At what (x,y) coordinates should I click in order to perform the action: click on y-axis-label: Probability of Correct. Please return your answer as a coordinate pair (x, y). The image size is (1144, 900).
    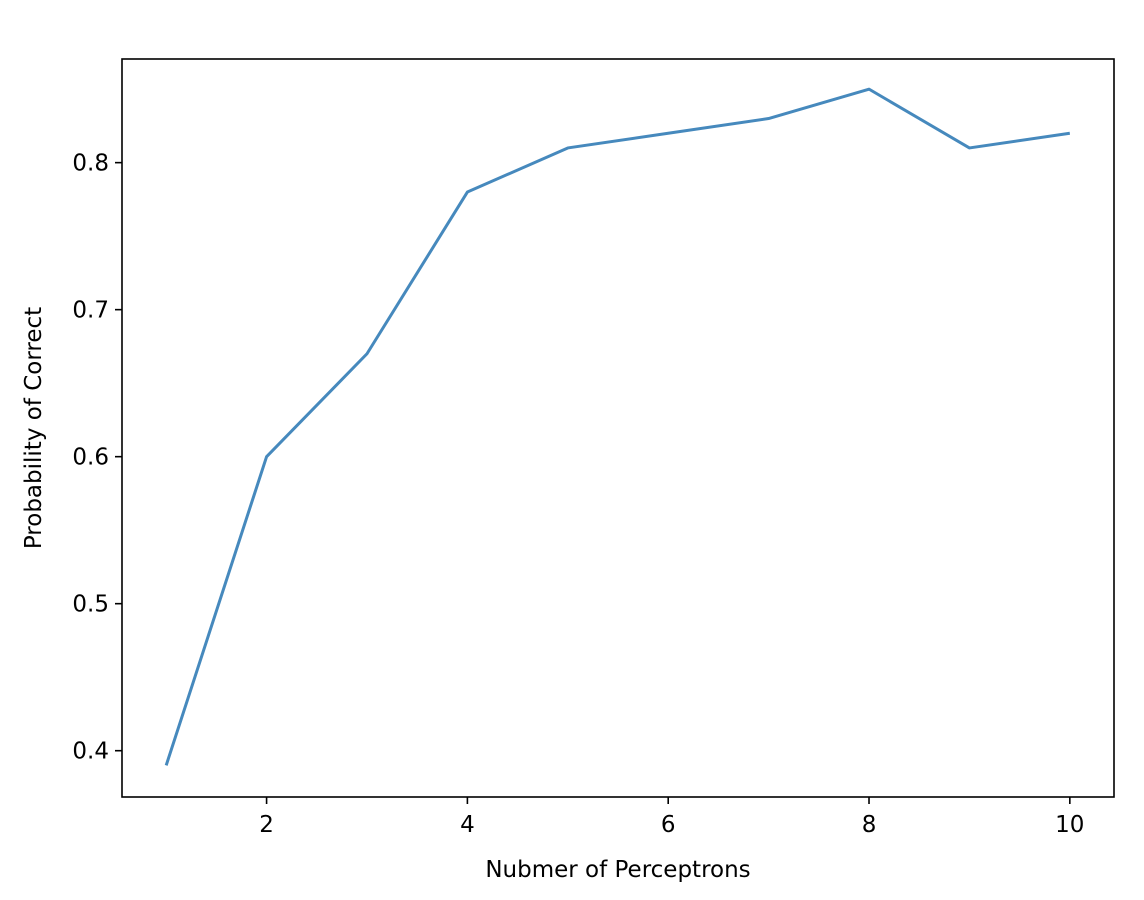
    Looking at the image, I should click on (34, 428).